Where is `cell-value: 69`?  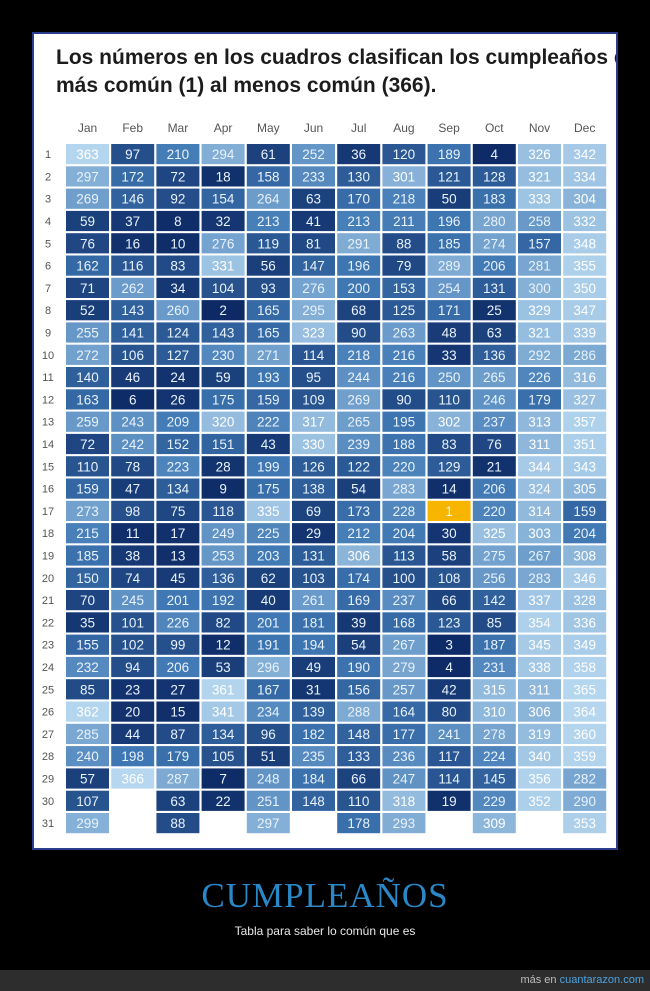
cell-value: 69 is located at coordinates (313, 511).